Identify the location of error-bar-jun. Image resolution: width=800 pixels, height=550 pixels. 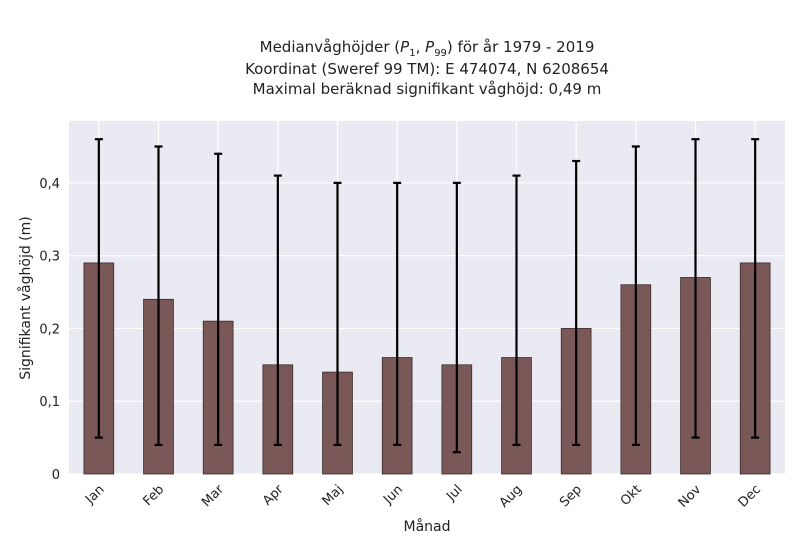
(397, 313).